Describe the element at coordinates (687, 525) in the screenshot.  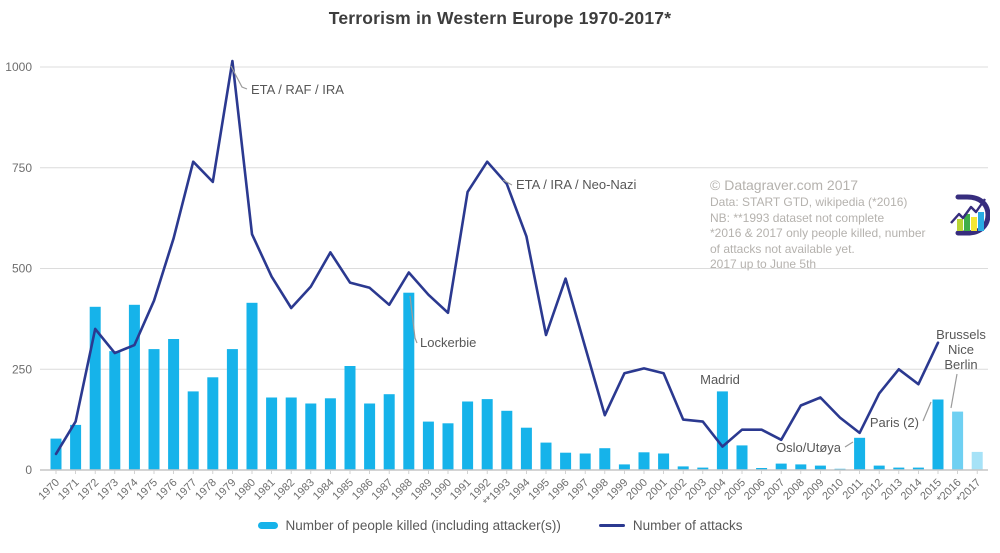
I see `legend-attacks-label: Number of attacks` at that location.